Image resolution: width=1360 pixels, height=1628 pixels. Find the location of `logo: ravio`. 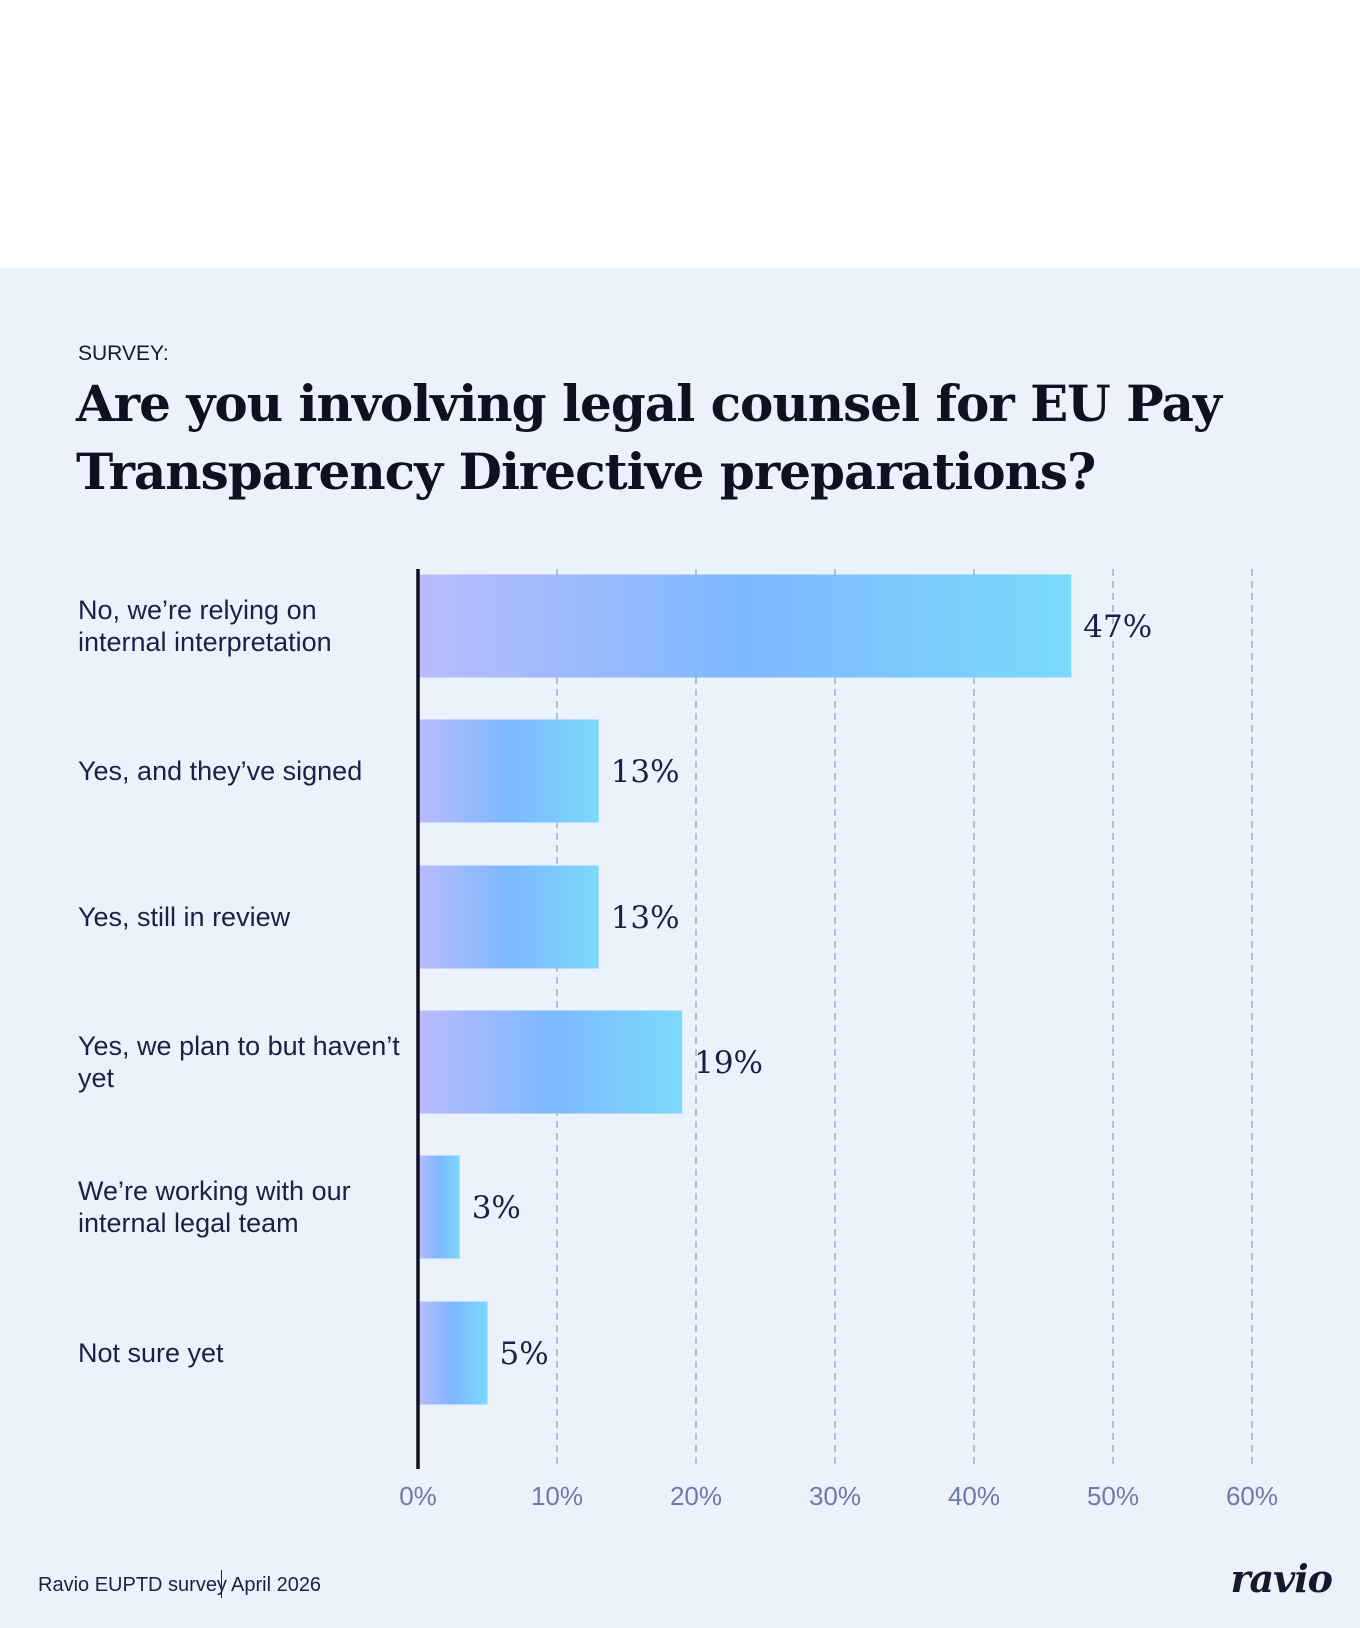

logo: ravio is located at coordinates (1281, 1578).